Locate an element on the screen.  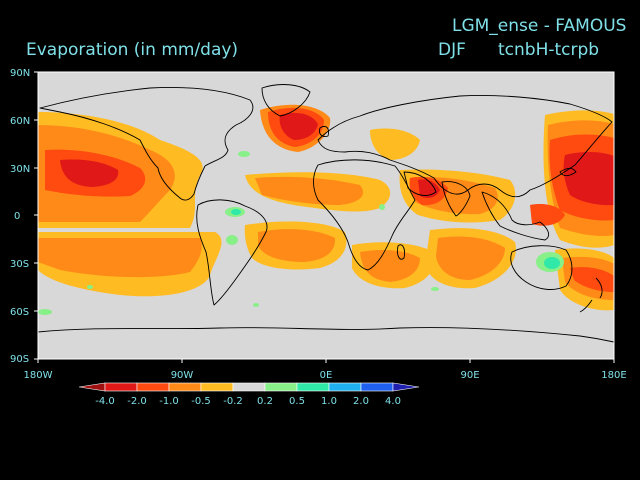
coast-arabia is located at coordinates (420, 183).